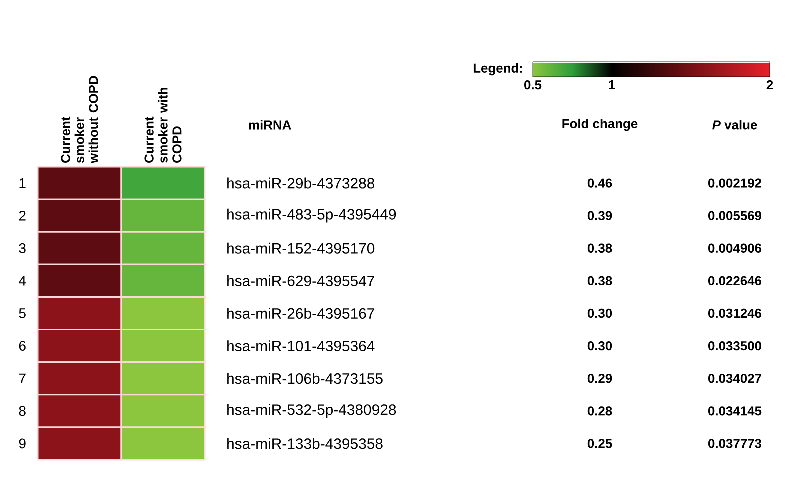 This screenshot has width=796, height=490. What do you see at coordinates (22, 313) in the screenshot?
I see `y-tick-label: 5` at bounding box center [22, 313].